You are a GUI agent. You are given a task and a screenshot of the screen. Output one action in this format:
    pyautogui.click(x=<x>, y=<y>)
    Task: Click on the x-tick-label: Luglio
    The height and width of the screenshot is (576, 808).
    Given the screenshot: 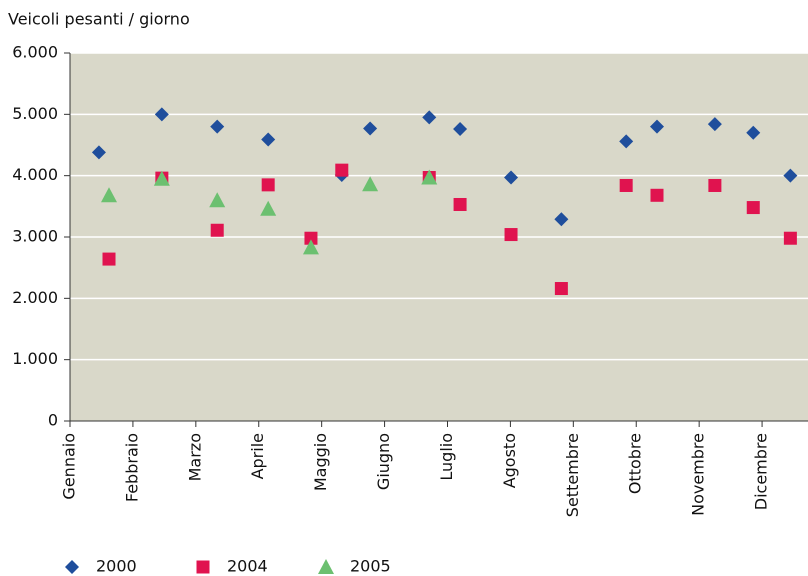 What is the action you would take?
    pyautogui.click(x=446, y=457)
    